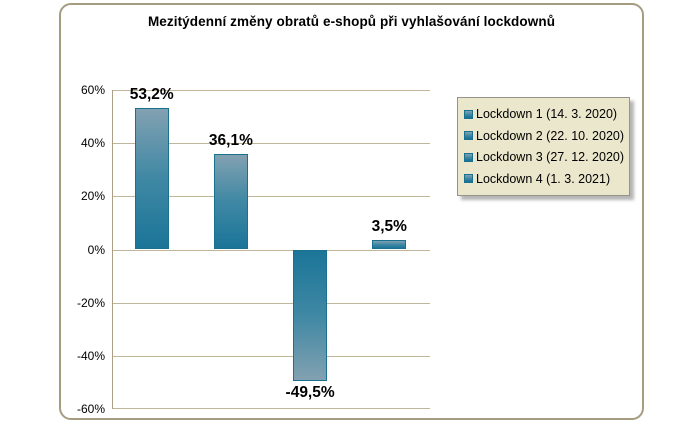 This screenshot has height=432, width=700. Describe the element at coordinates (389, 227) in the screenshot. I see `bar-value-label: 3,5%` at that location.